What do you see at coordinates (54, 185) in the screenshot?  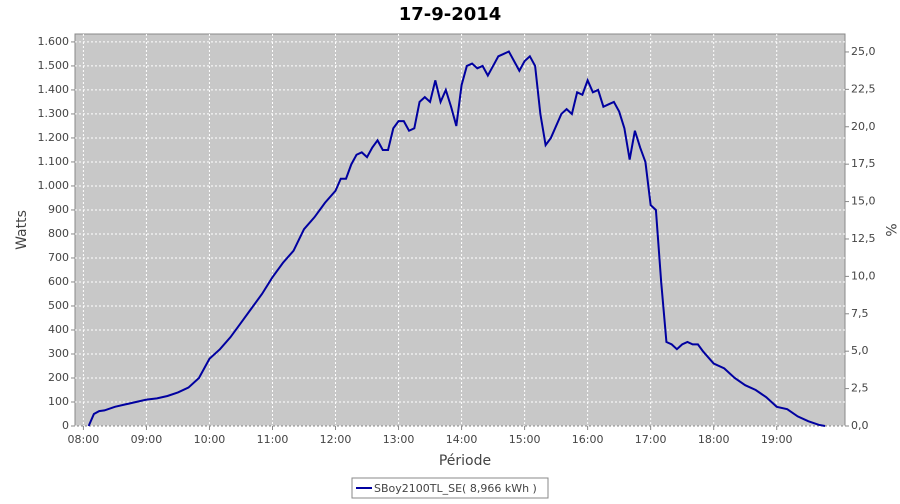 I see `y-tick-label: 1.000` at bounding box center [54, 185].